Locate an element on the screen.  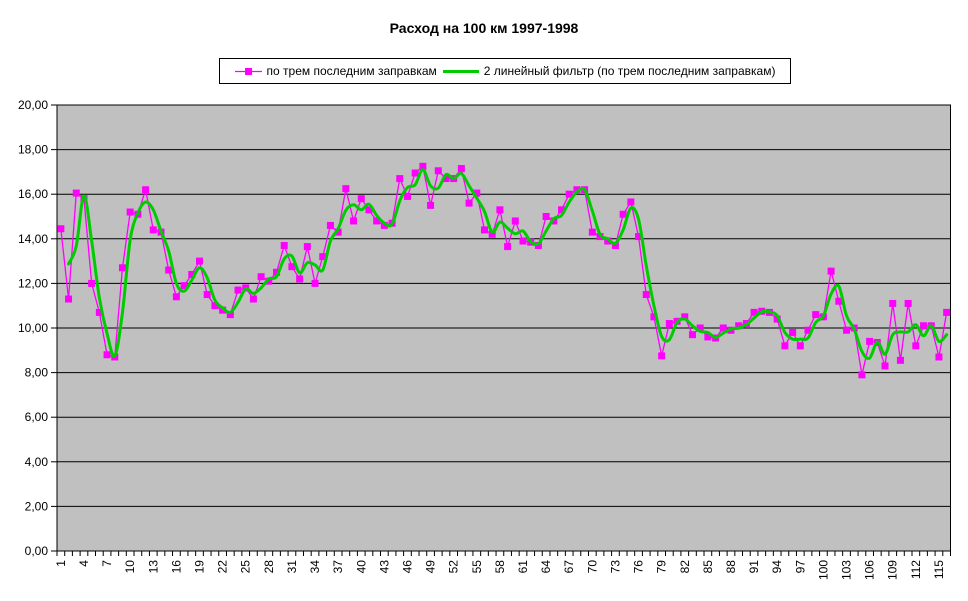
svg-text: 103 is located at coordinates (847, 570).